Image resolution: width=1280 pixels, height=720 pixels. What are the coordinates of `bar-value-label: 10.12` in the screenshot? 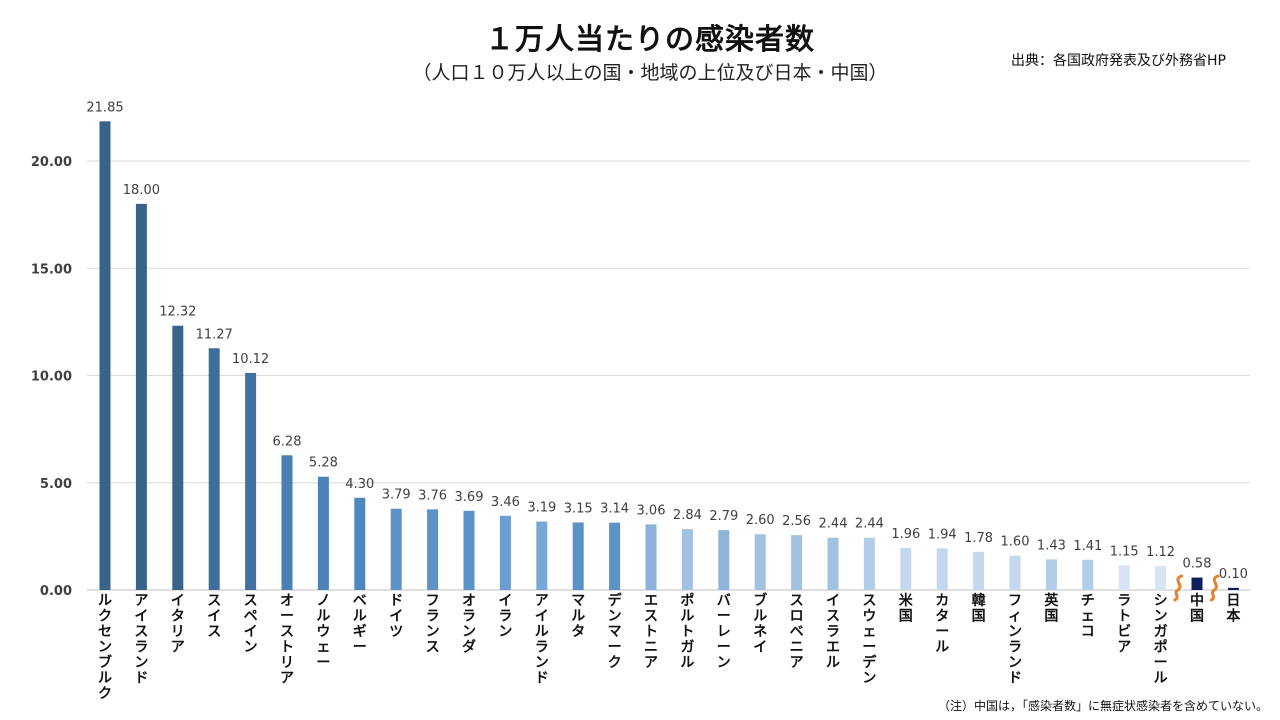 It's located at (250, 359).